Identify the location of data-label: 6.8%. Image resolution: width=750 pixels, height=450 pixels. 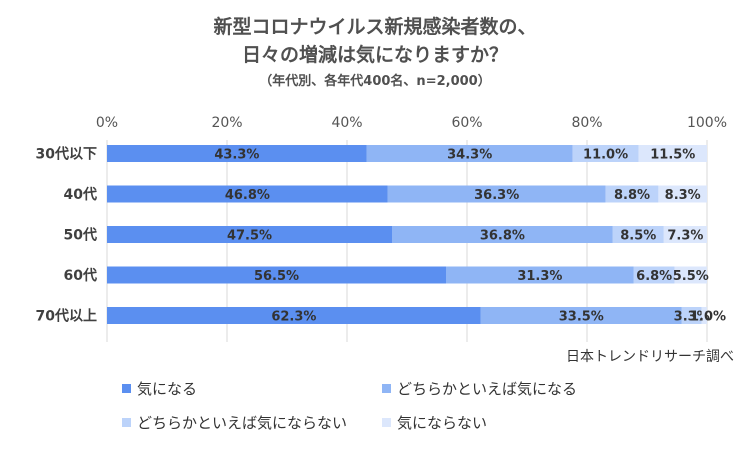
(654, 276).